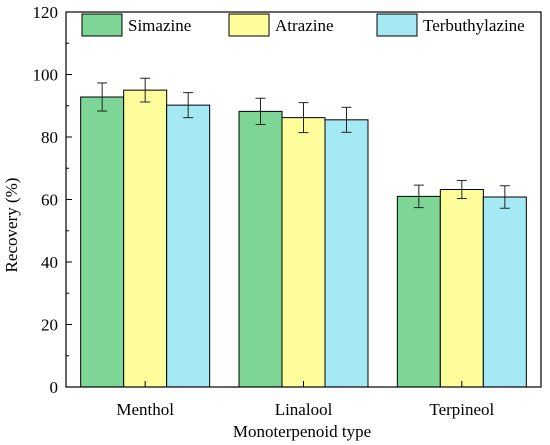 The image size is (550, 445). I want to click on x-tick-label-terpineol: Terpineol, so click(461, 409).